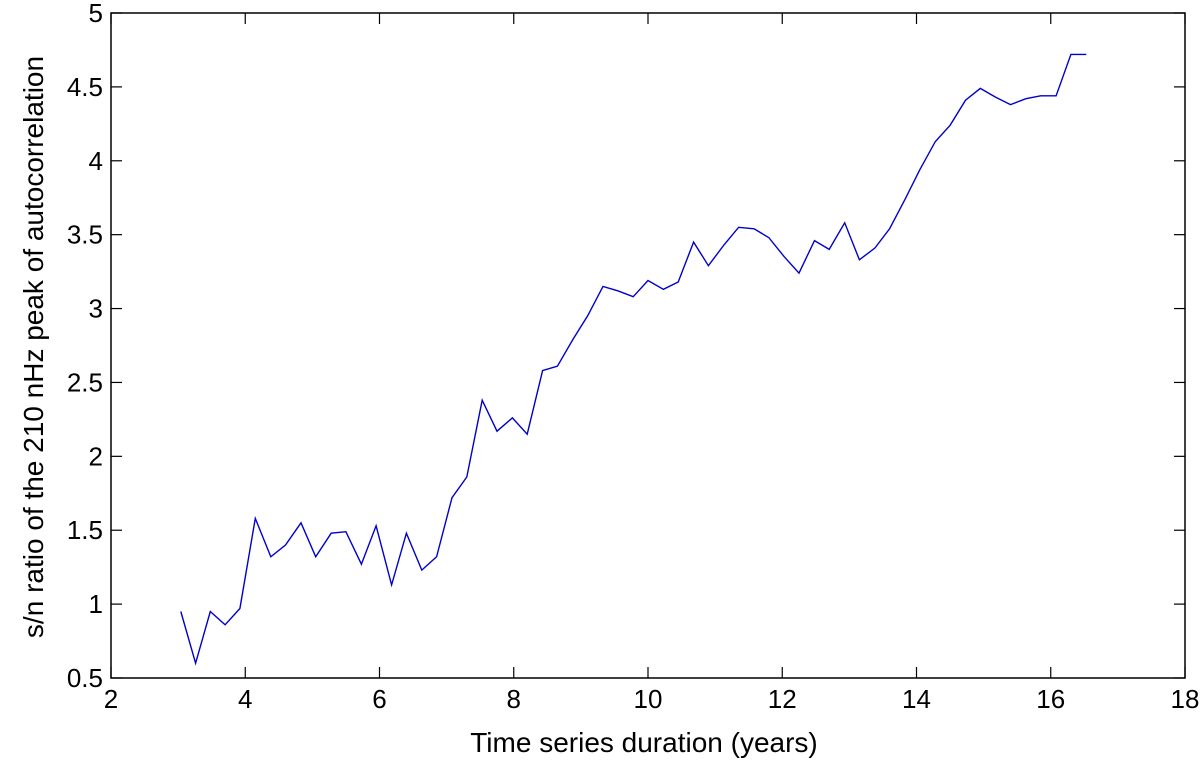  What do you see at coordinates (85, 235) in the screenshot?
I see `y-tick-label: 3.5` at bounding box center [85, 235].